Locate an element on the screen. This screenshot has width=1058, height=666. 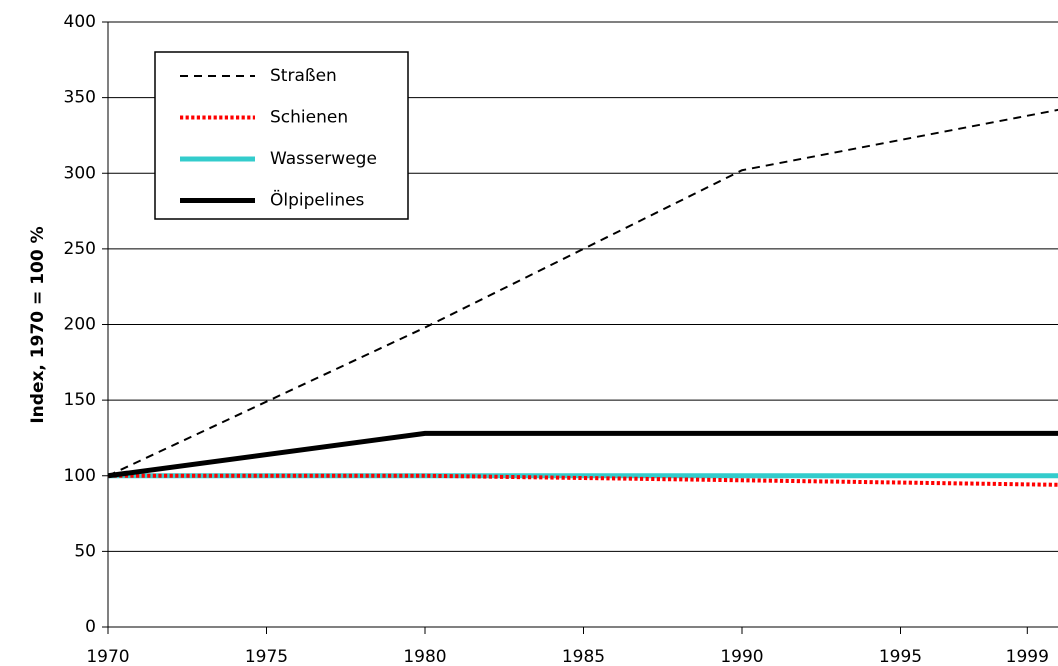
legend-label: Schienen is located at coordinates (309, 118).